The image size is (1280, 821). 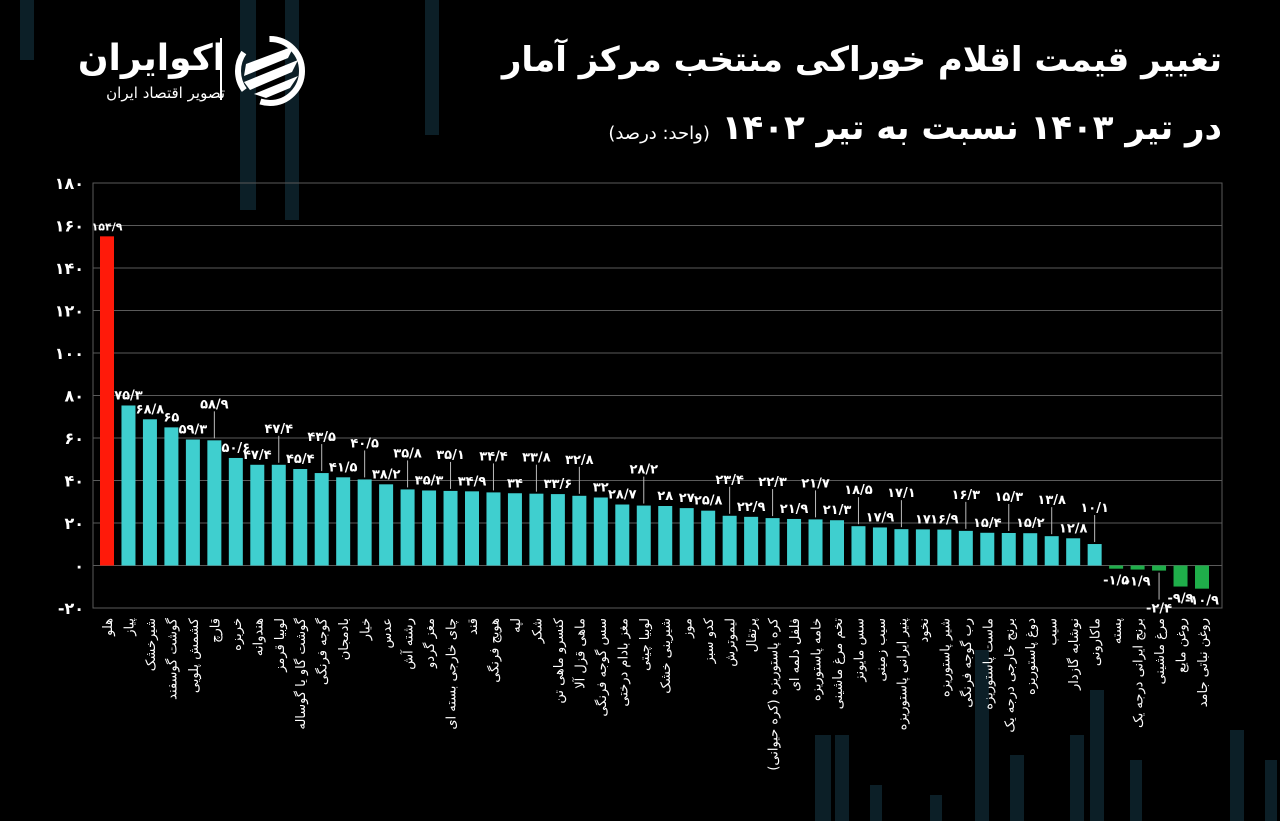 What do you see at coordinates (107, 226) in the screenshot?
I see `value-label: ۱۵۴/۹` at bounding box center [107, 226].